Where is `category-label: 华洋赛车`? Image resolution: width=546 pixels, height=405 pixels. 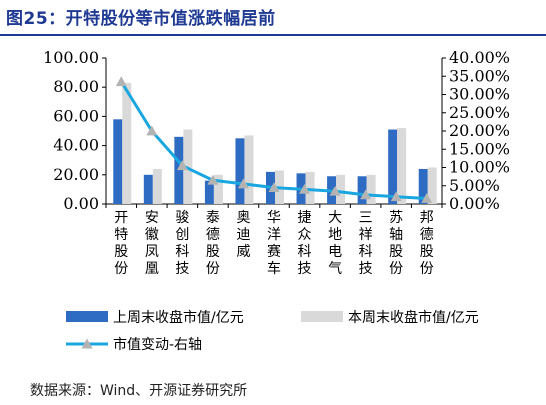 category-label: 华洋赛车 is located at coordinates (274, 243).